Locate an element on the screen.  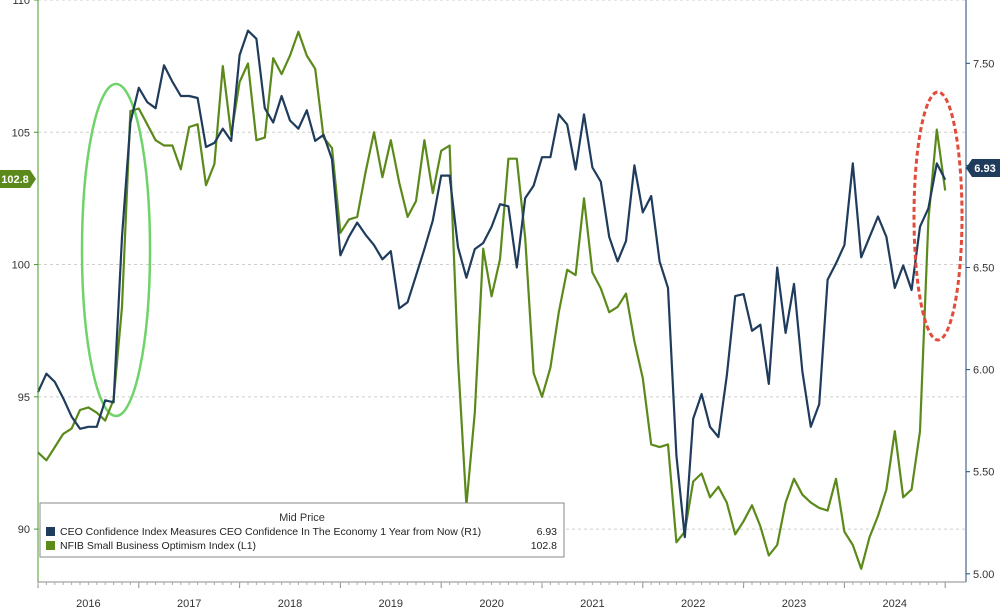
highlight-ellipse-2016 is located at coordinates (116, 250).